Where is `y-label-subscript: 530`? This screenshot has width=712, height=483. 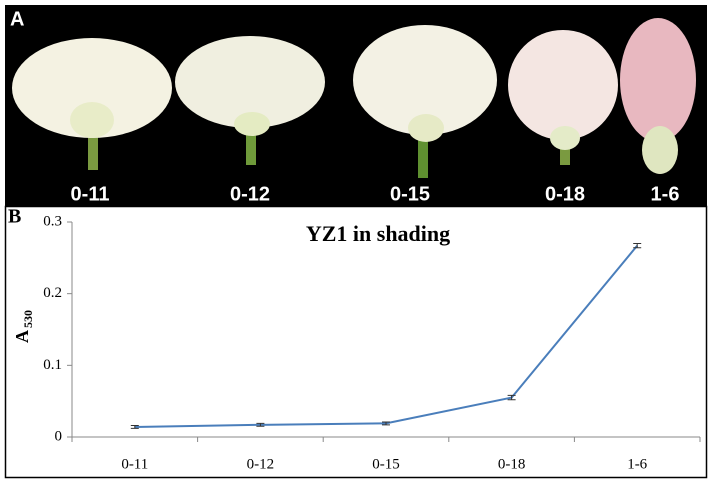
y-label-subscript: 530 is located at coordinates (28, 319).